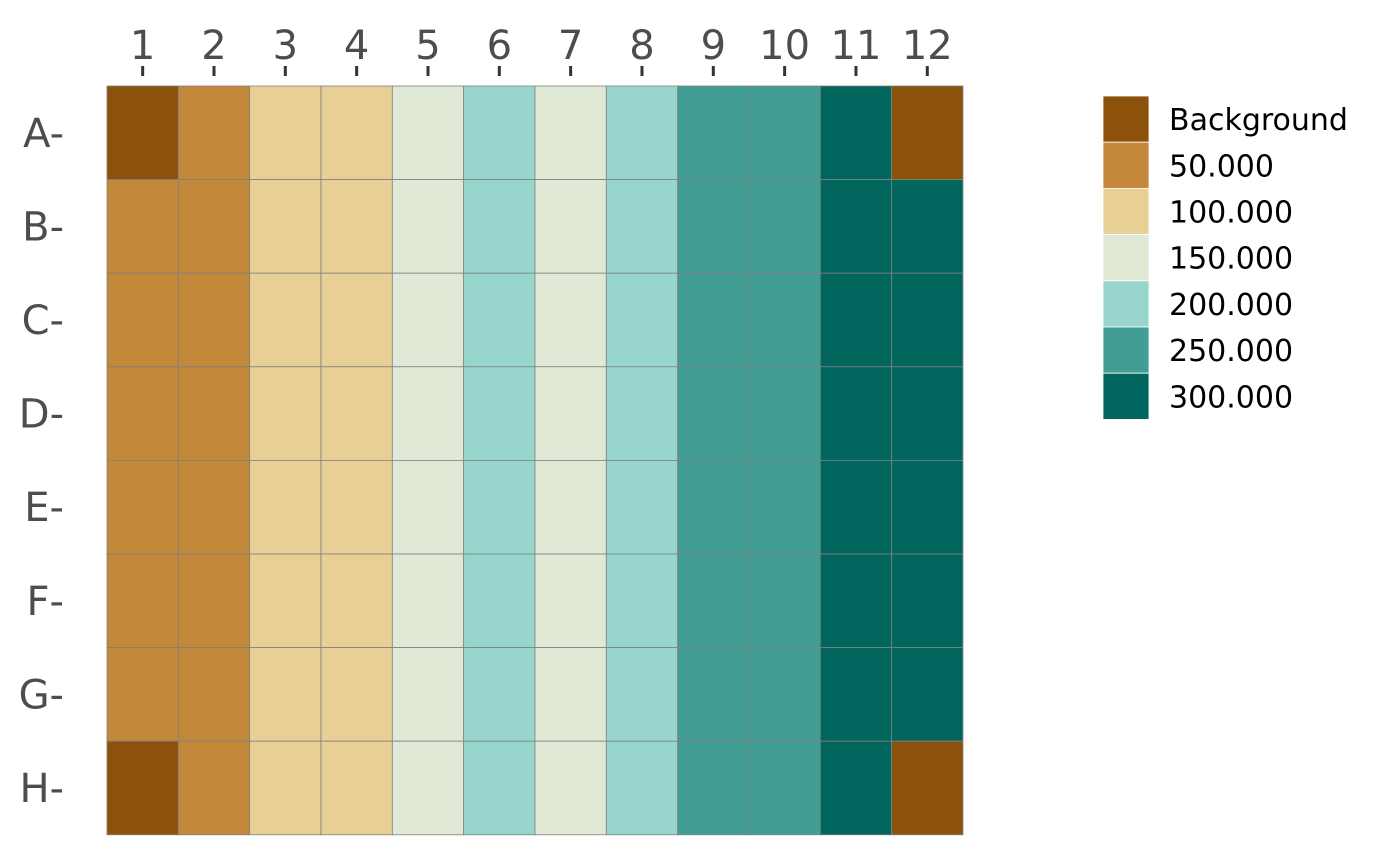 The width and height of the screenshot is (1400, 865). I want to click on heatmap-cell-D7, so click(570, 413).